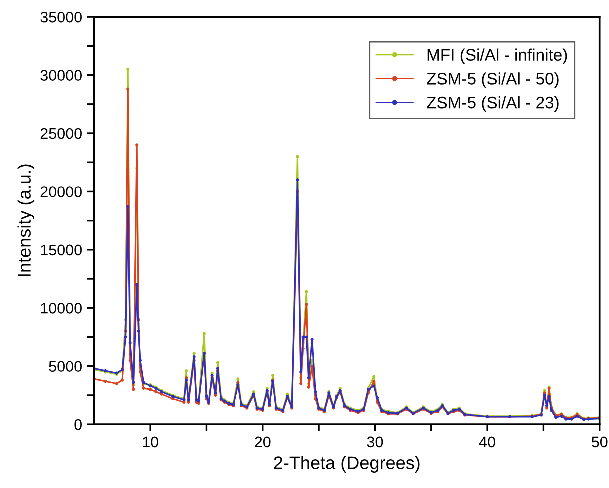 Image resolution: width=609 pixels, height=488 pixels. Describe the element at coordinates (347, 464) in the screenshot. I see `x-axis-title: 2-Theta (Degrees)` at that location.